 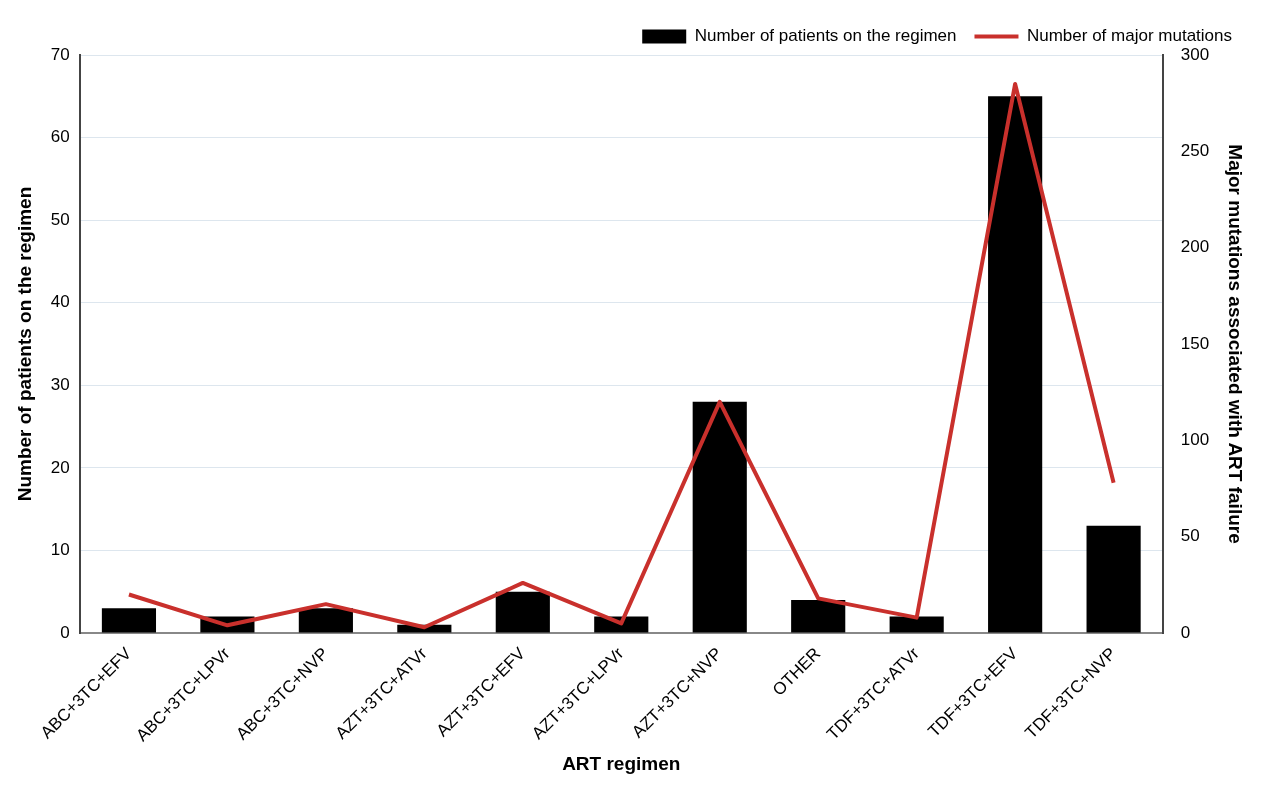 I want to click on y-axis-title: Number of patients on the regimen, so click(x=24, y=344).